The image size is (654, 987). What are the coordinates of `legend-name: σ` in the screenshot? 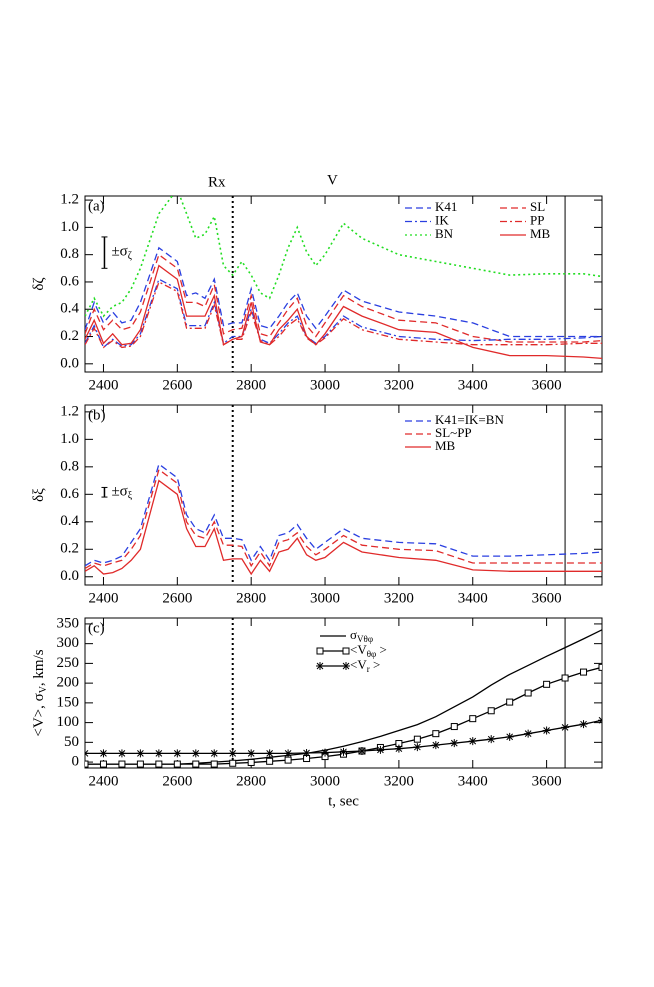 It's located at (353, 634).